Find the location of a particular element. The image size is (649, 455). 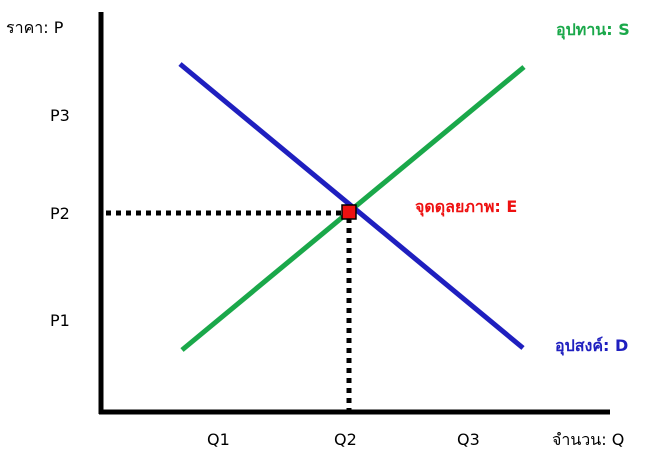

price-tick-p2: P2 is located at coordinates (60, 213).